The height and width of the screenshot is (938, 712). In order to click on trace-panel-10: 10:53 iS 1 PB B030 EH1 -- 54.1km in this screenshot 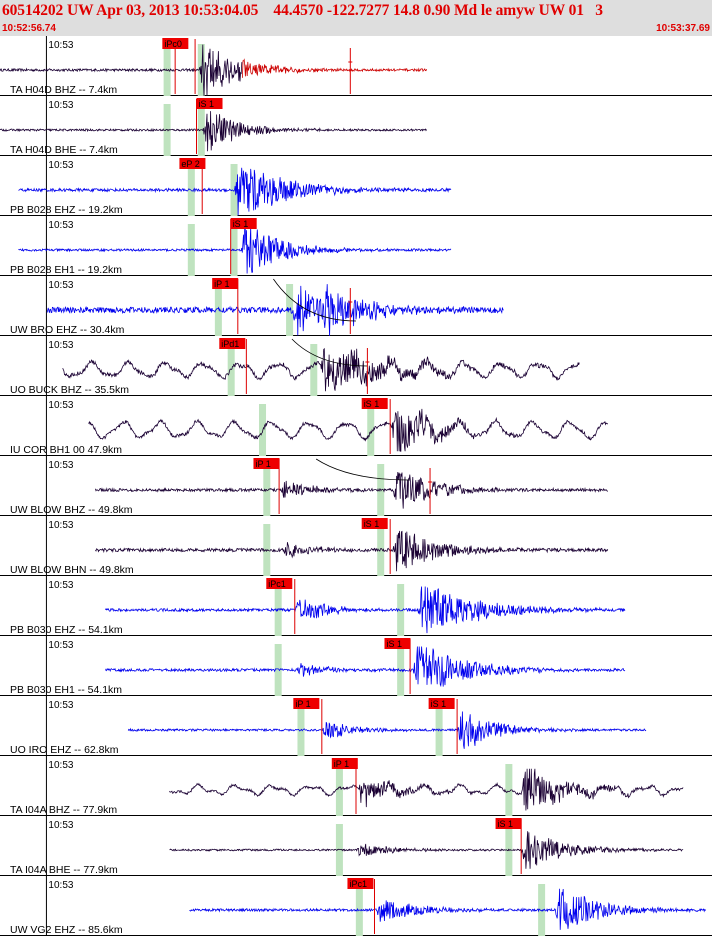, I will do `click(356, 666)`.